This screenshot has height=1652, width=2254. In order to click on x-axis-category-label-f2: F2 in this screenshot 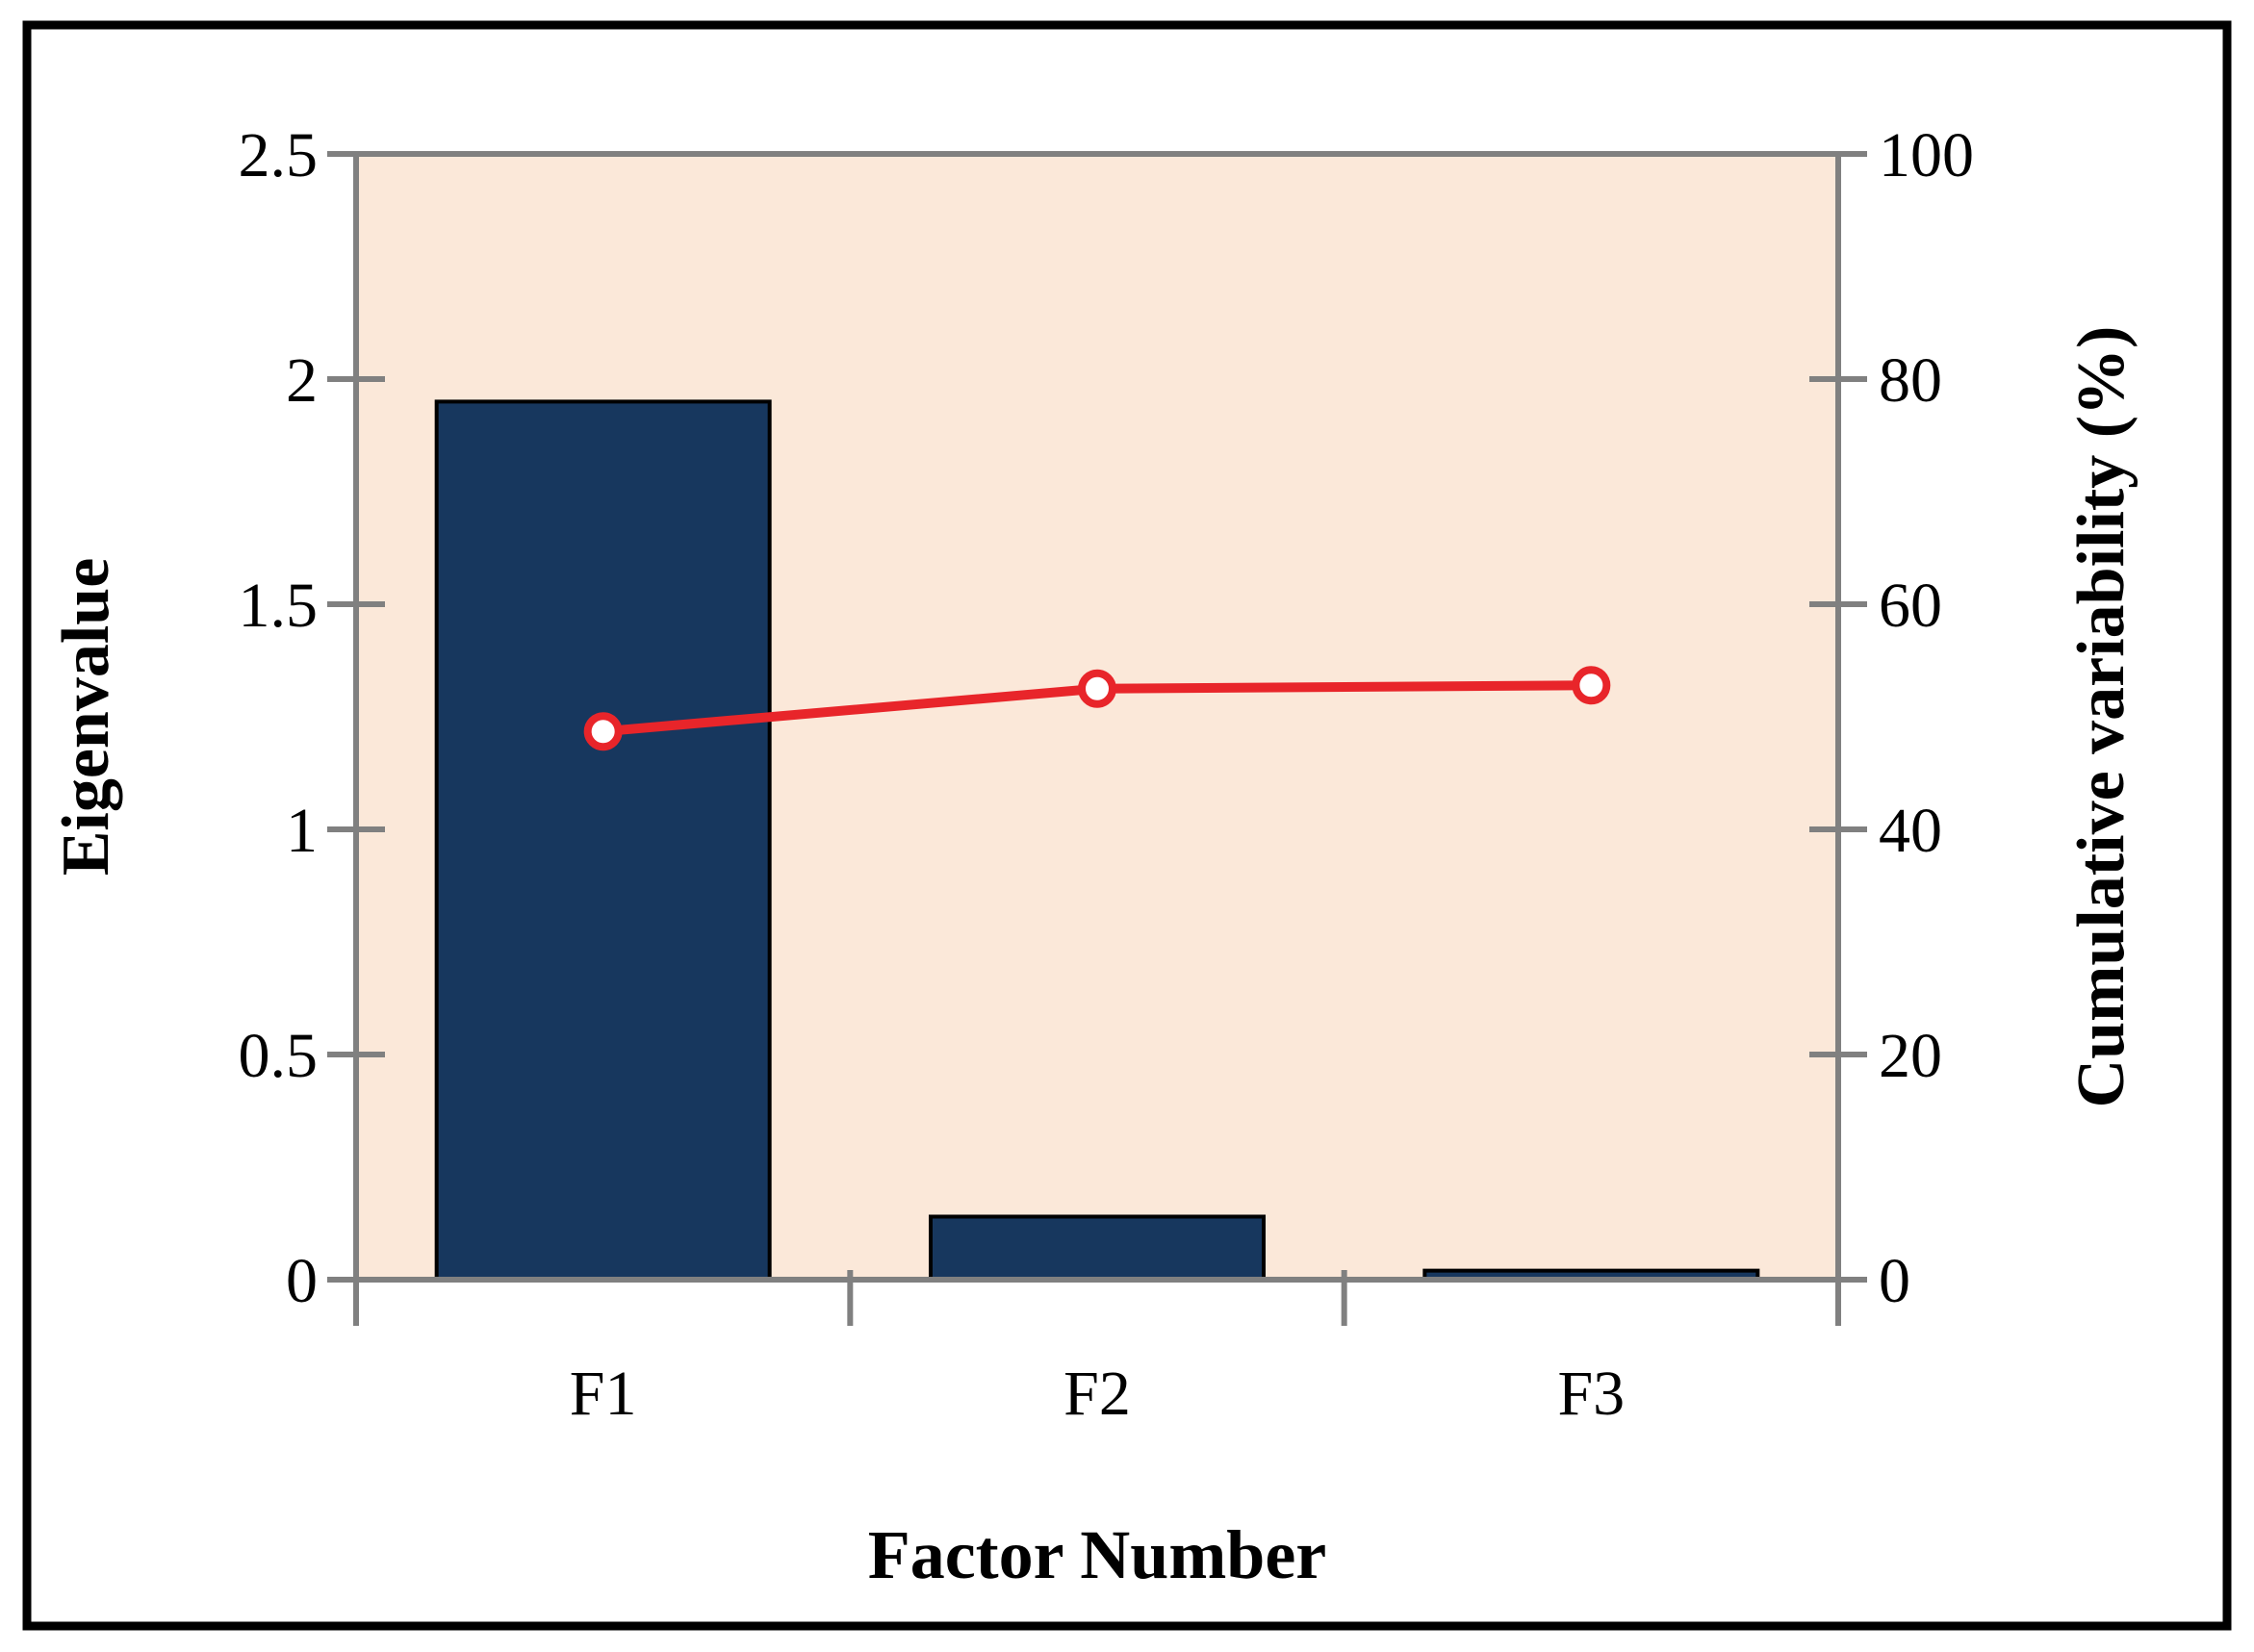, I will do `click(1097, 1394)`.